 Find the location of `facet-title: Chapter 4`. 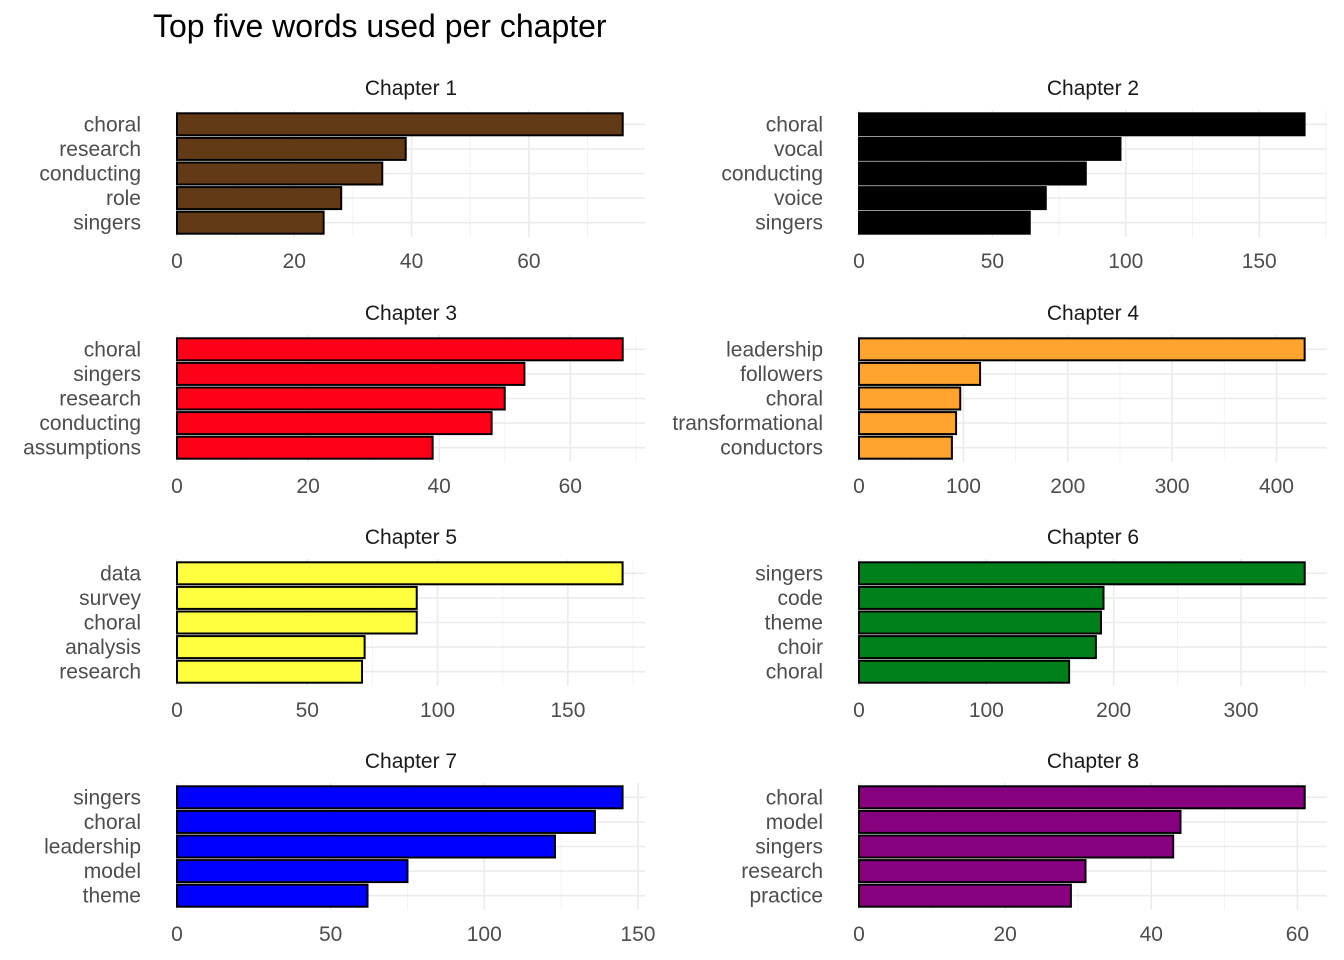

facet-title: Chapter 4 is located at coordinates (1093, 313).